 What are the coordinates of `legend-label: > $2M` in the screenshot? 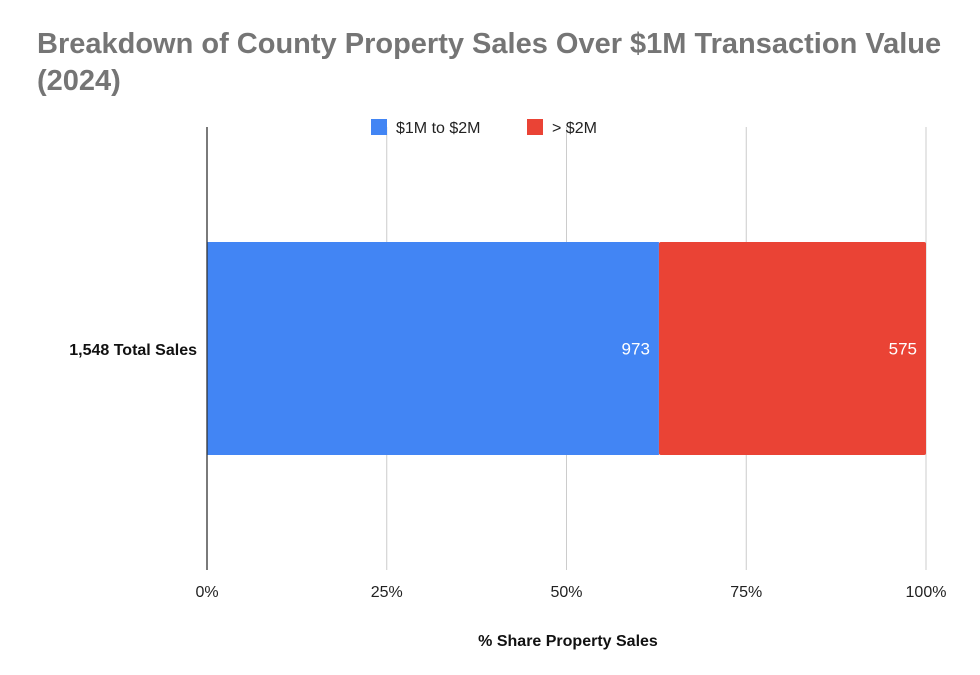 It's located at (574, 128).